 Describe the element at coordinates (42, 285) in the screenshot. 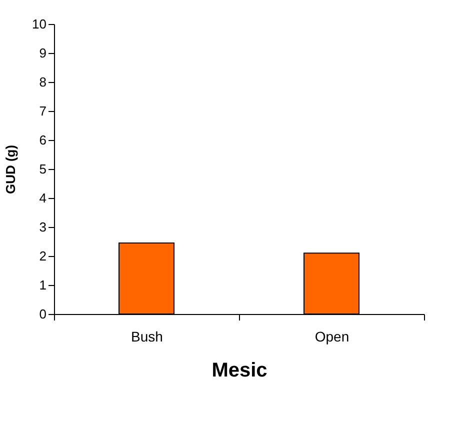

I see `y-tick-label: 1` at that location.